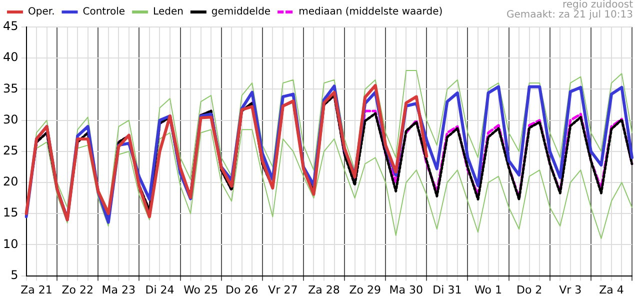 The image size is (635, 300). What do you see at coordinates (14, 275) in the screenshot?
I see `y-tick-label: 5` at bounding box center [14, 275].